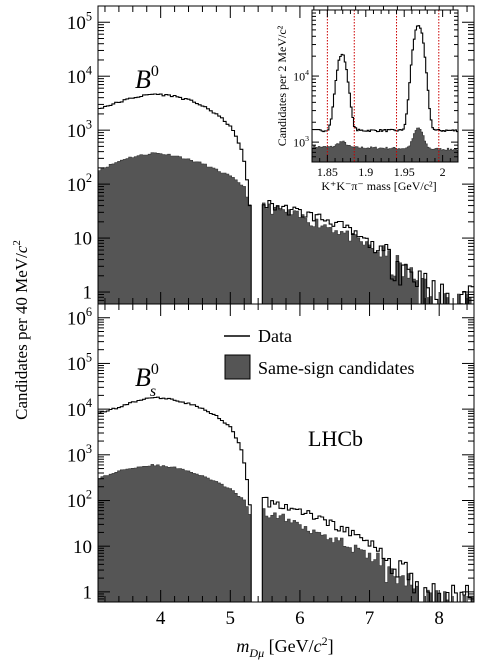 The height and width of the screenshot is (664, 484). What do you see at coordinates (89, 312) in the screenshot?
I see `y-tick-label-exp: 6` at bounding box center [89, 312].